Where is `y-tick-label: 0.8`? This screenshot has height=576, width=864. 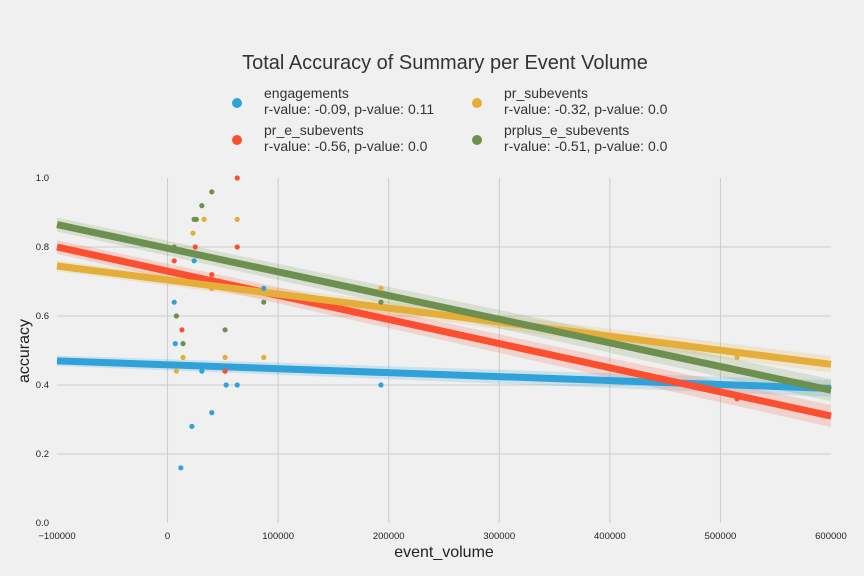
y-tick-label: 0.8 is located at coordinates (42, 247).